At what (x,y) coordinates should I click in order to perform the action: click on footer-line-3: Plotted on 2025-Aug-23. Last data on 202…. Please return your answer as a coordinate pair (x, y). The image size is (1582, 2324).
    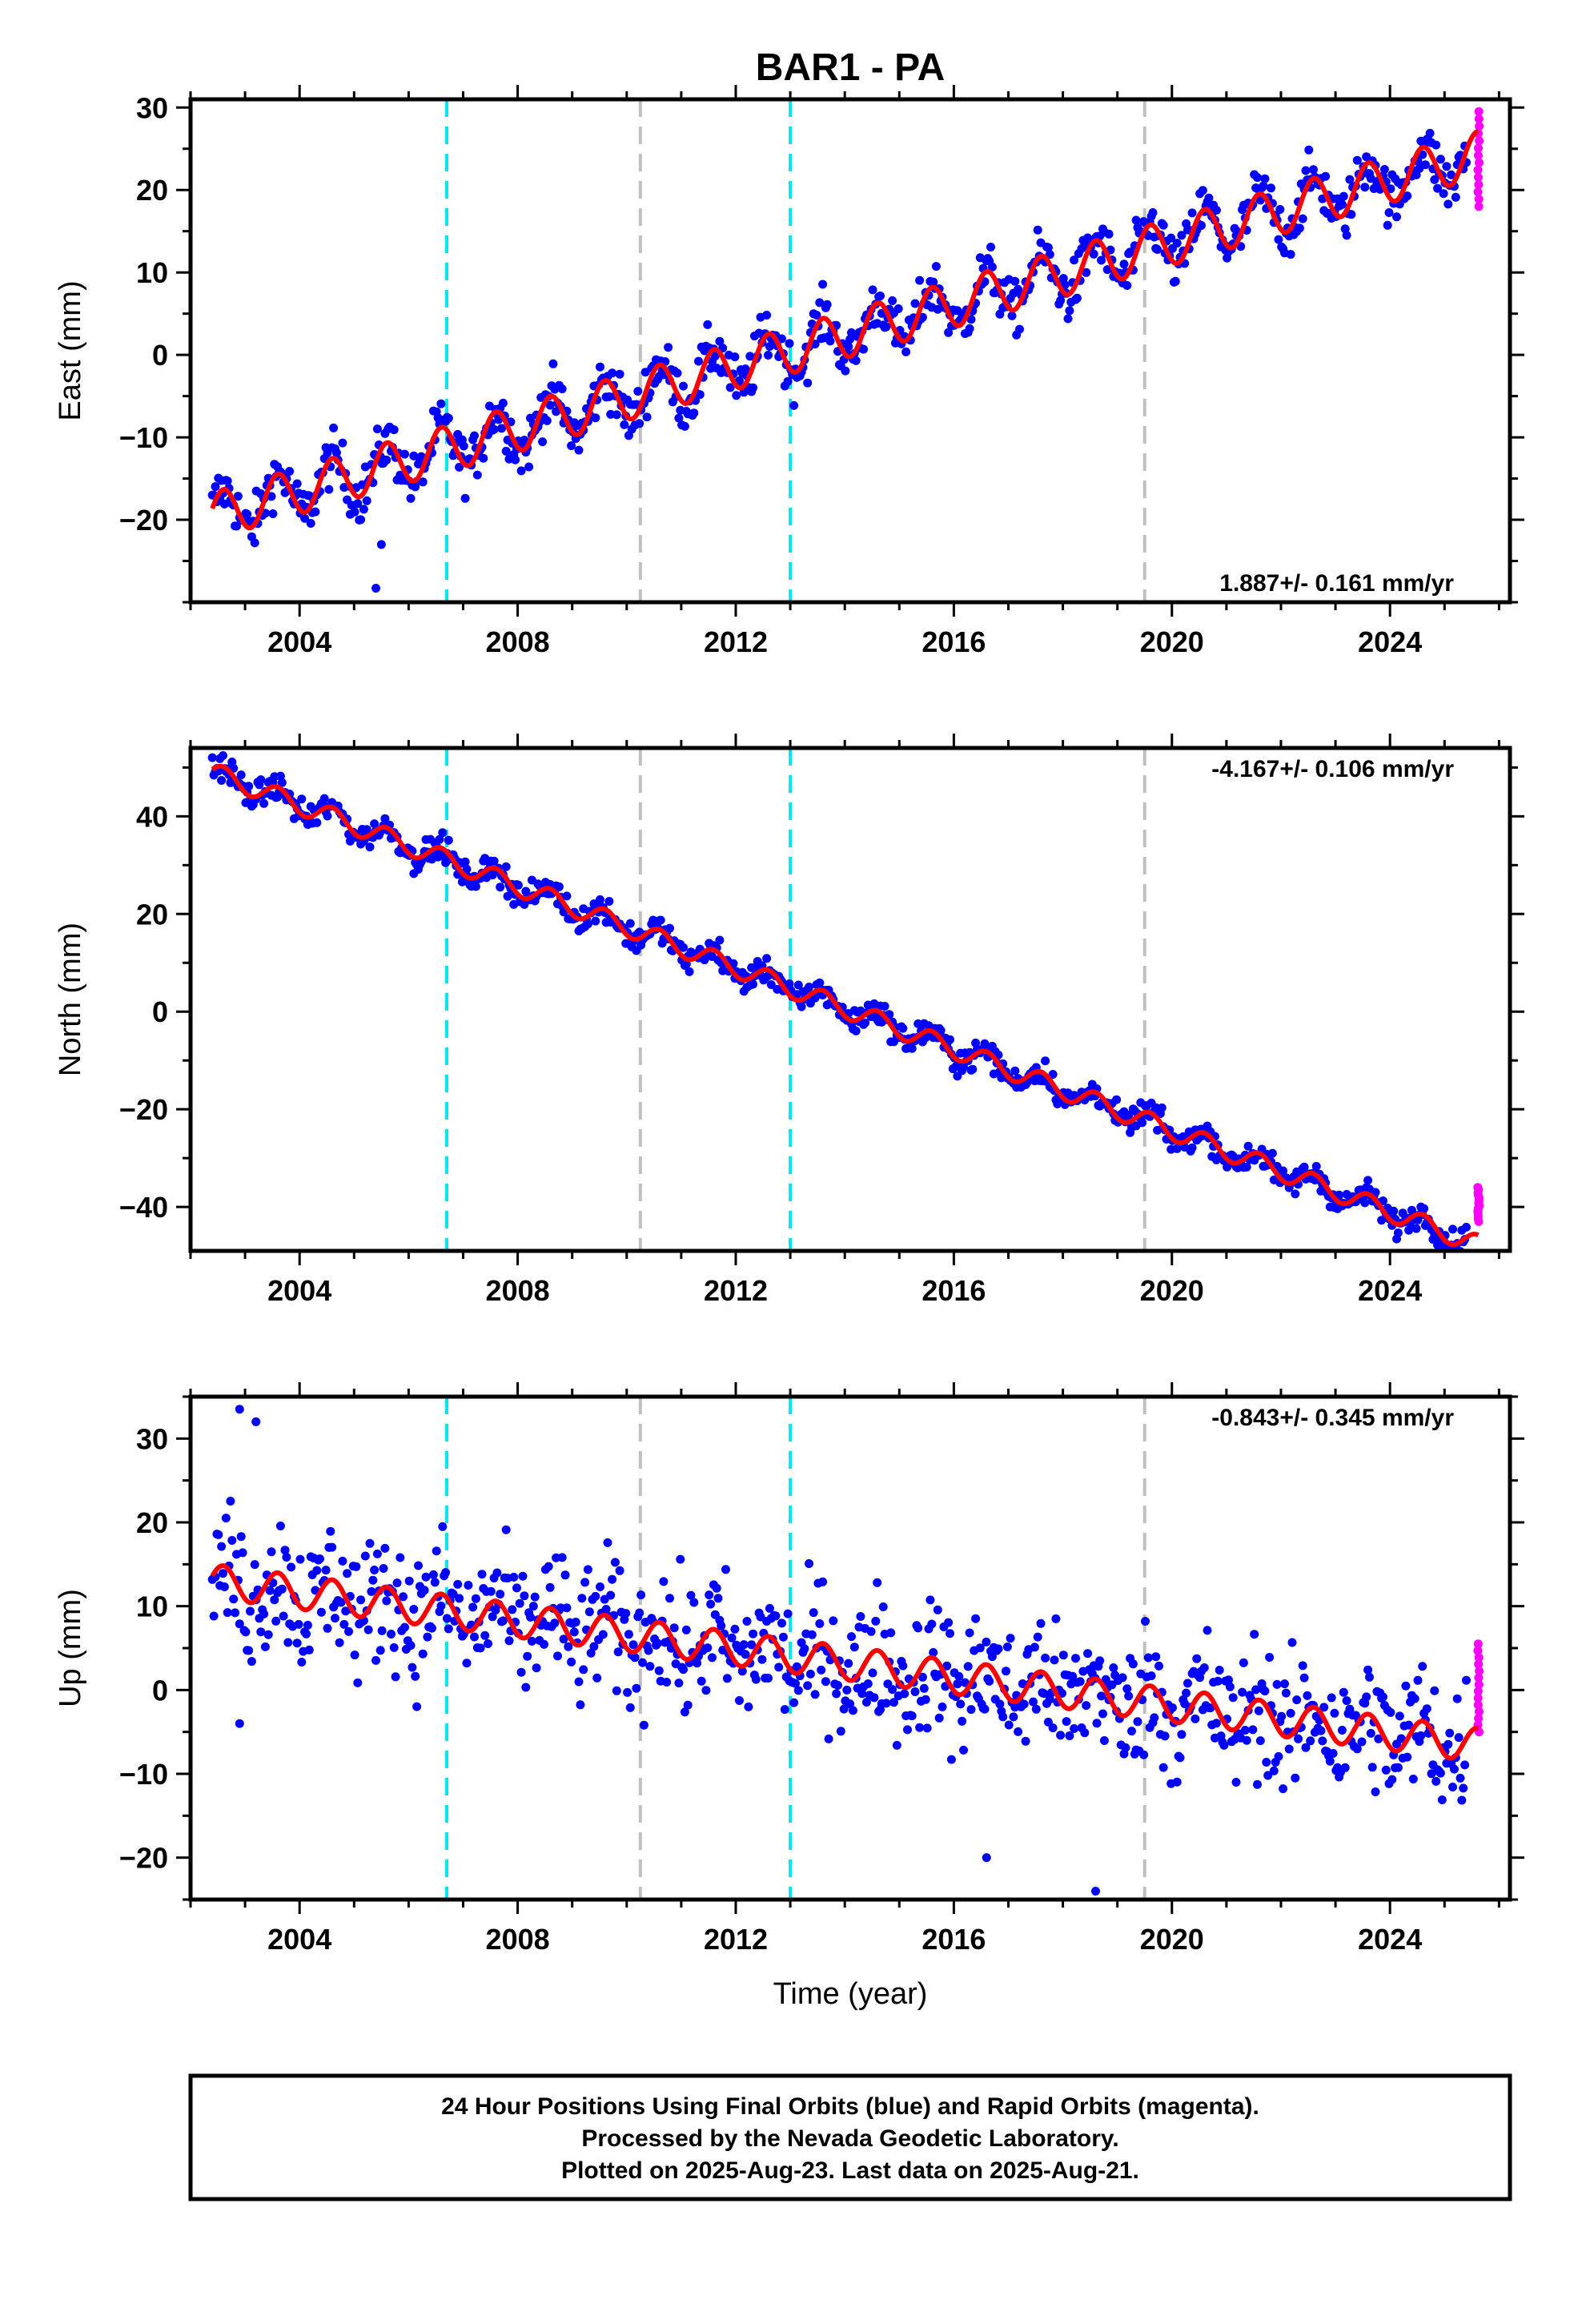
    Looking at the image, I should click on (850, 2170).